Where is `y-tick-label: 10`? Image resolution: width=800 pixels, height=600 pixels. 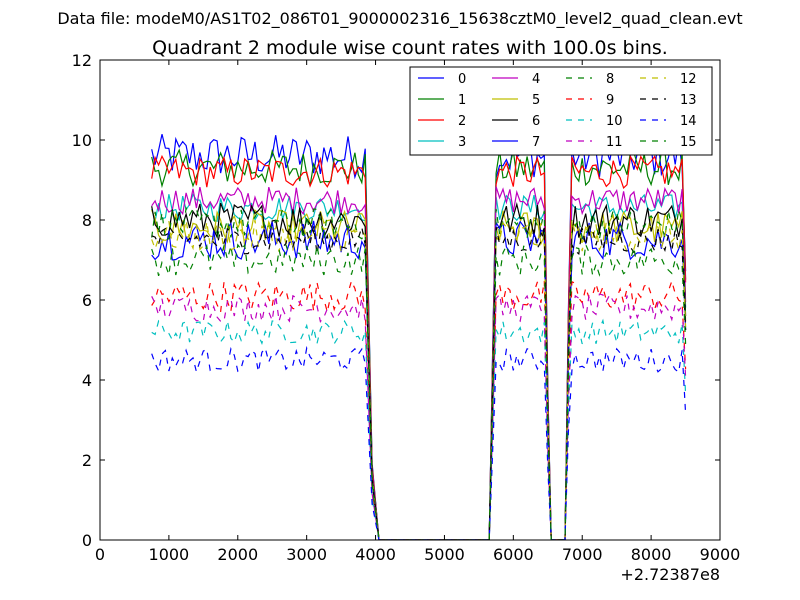
y-tick-label: 10 is located at coordinates (82, 140).